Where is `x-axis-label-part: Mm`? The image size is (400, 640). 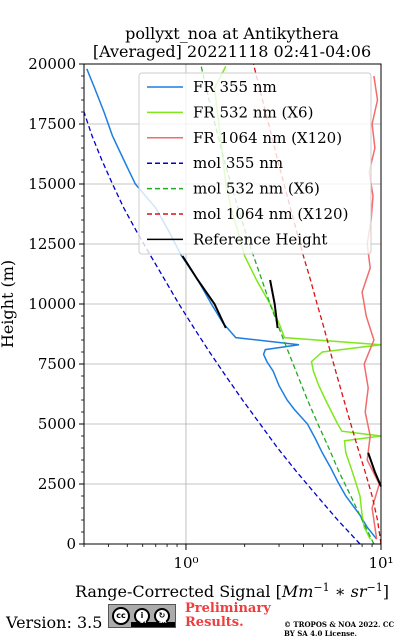 x-axis-label-part: Mm is located at coordinates (297, 591).